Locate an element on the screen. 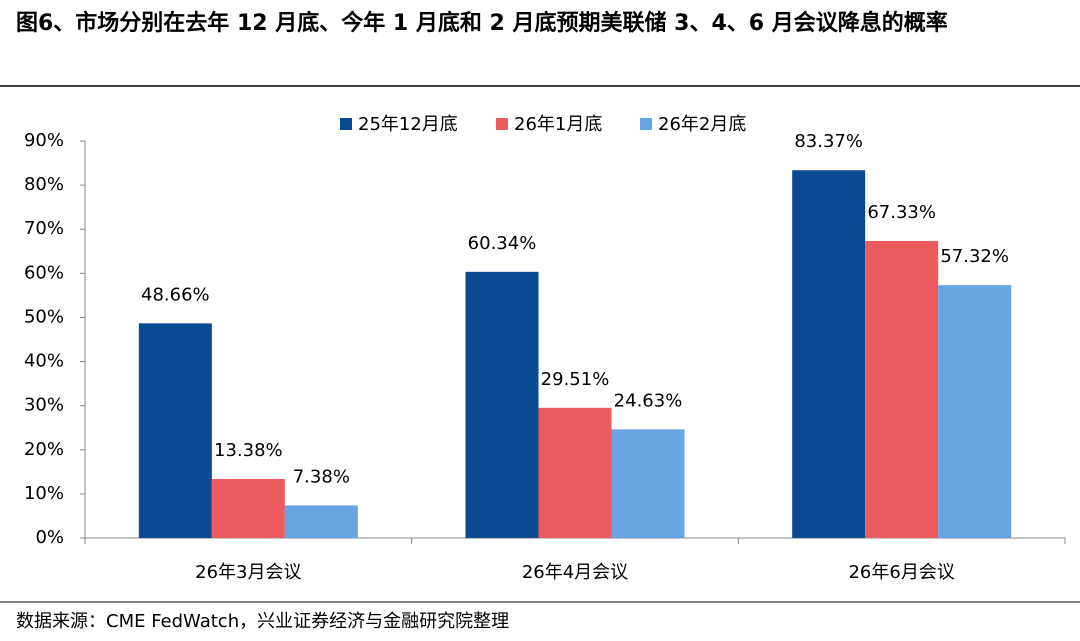  value-label: 13.38% is located at coordinates (248, 450).